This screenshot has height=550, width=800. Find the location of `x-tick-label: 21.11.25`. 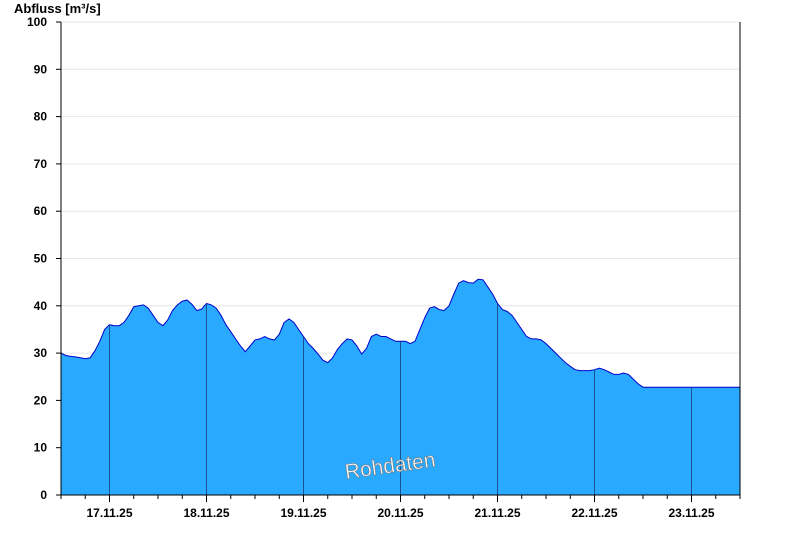

x-tick-label: 21.11.25 is located at coordinates (497, 513).